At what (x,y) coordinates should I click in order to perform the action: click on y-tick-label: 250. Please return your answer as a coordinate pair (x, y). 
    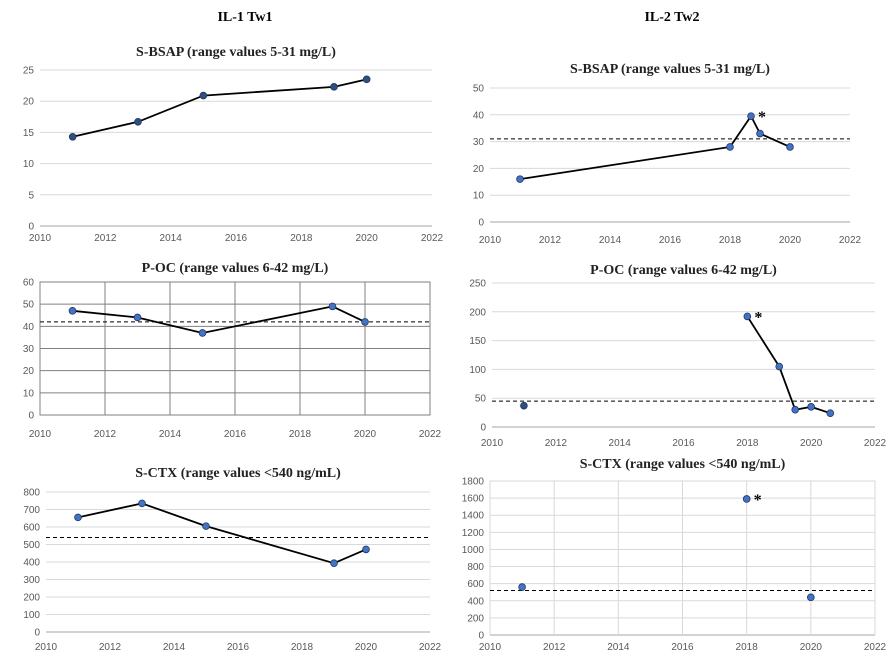
    Looking at the image, I should click on (477, 284).